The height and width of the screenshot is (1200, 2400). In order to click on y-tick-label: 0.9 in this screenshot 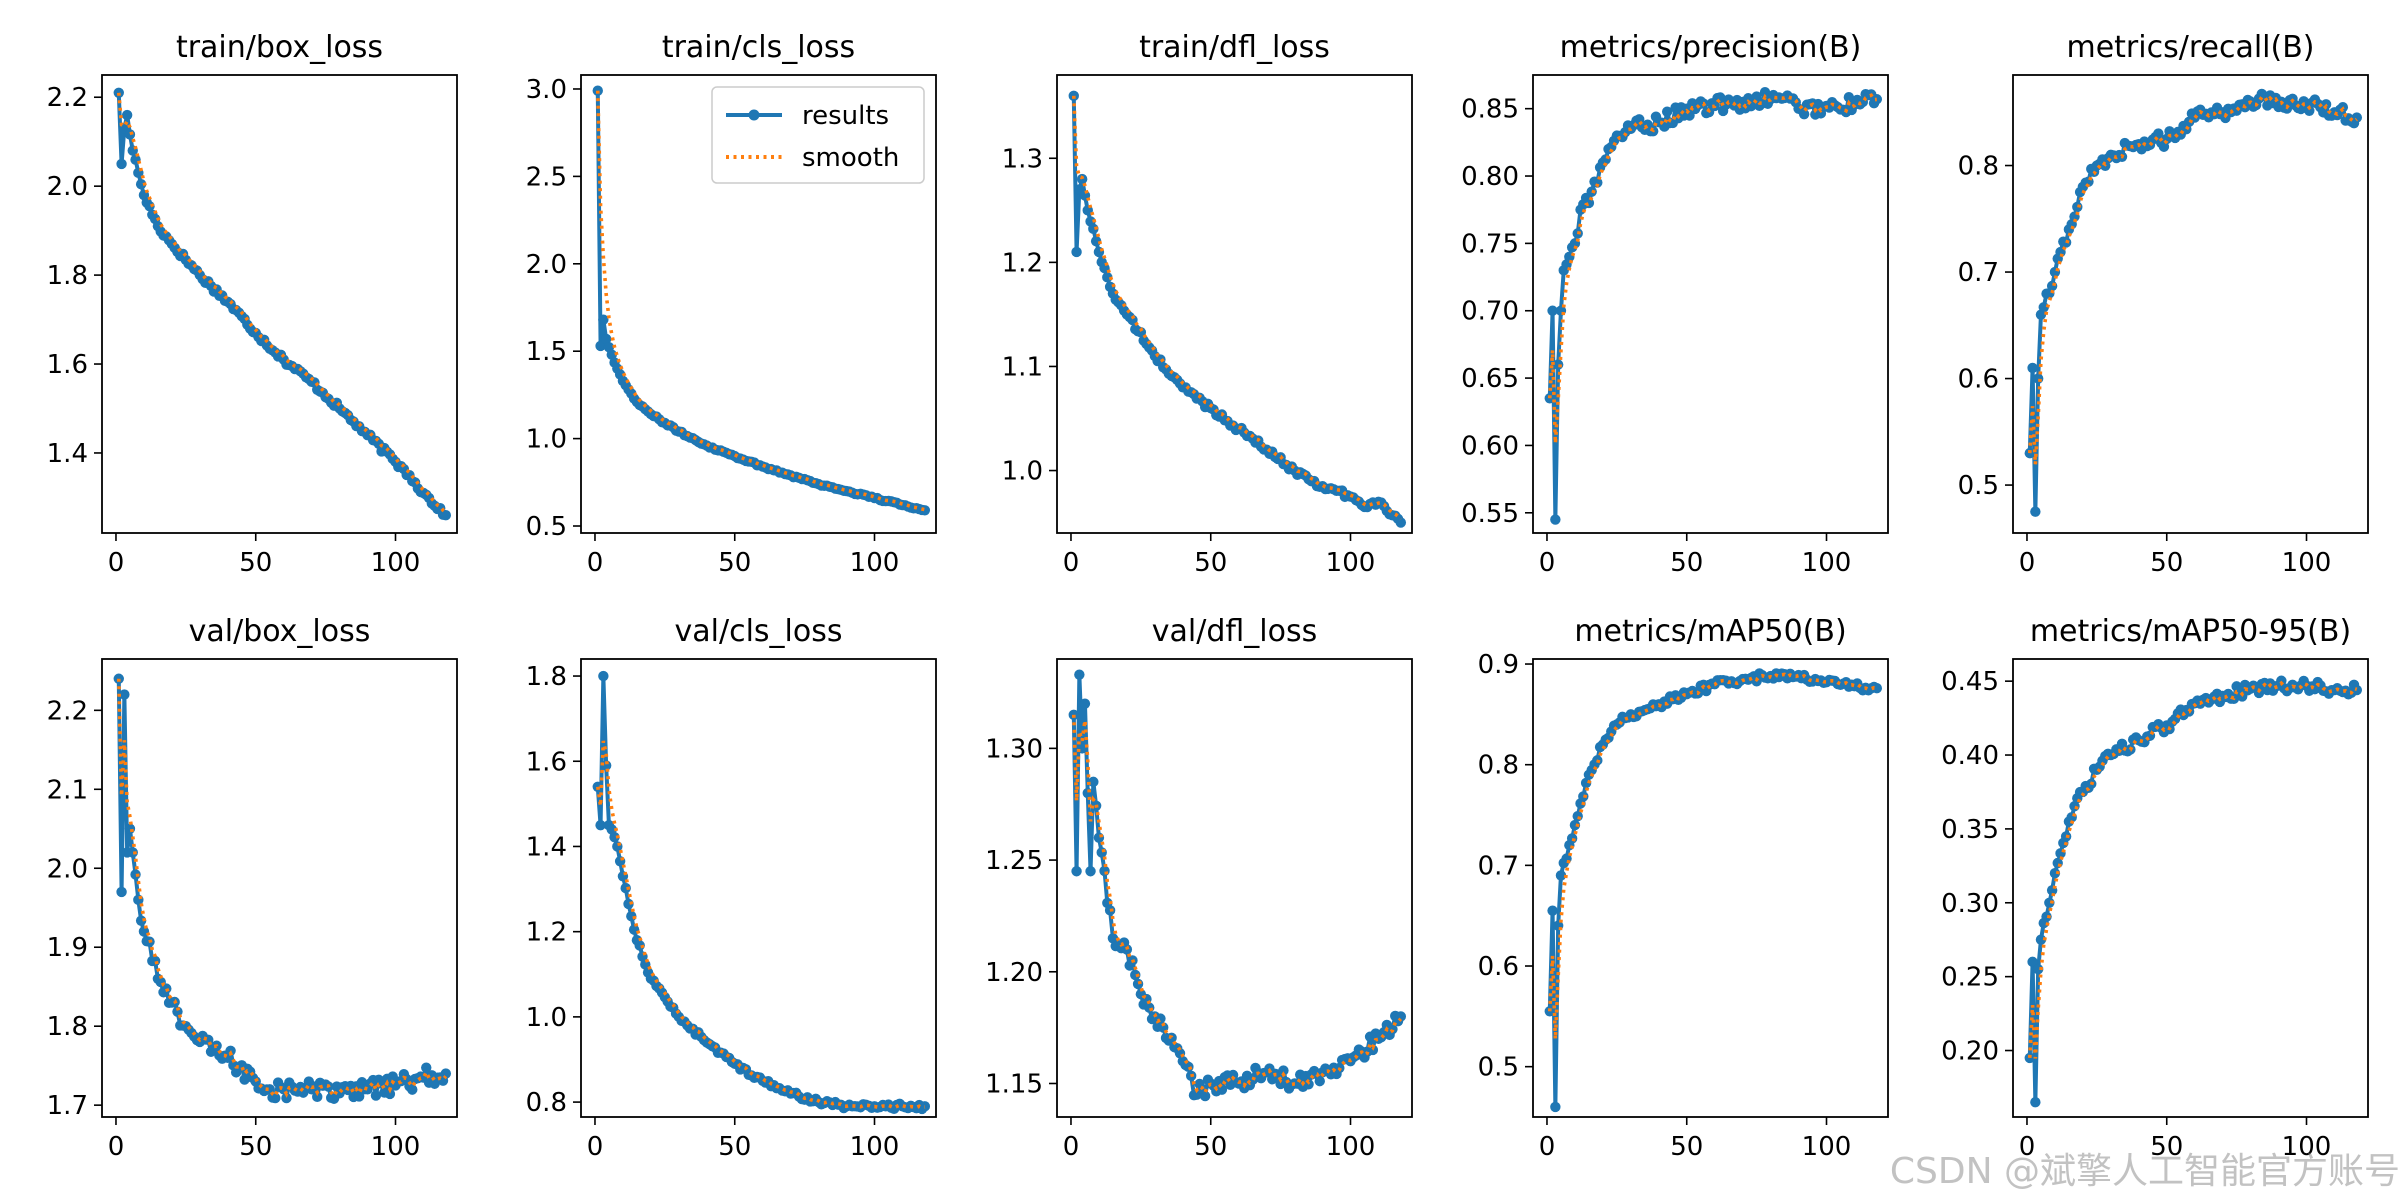, I will do `click(1498, 665)`.